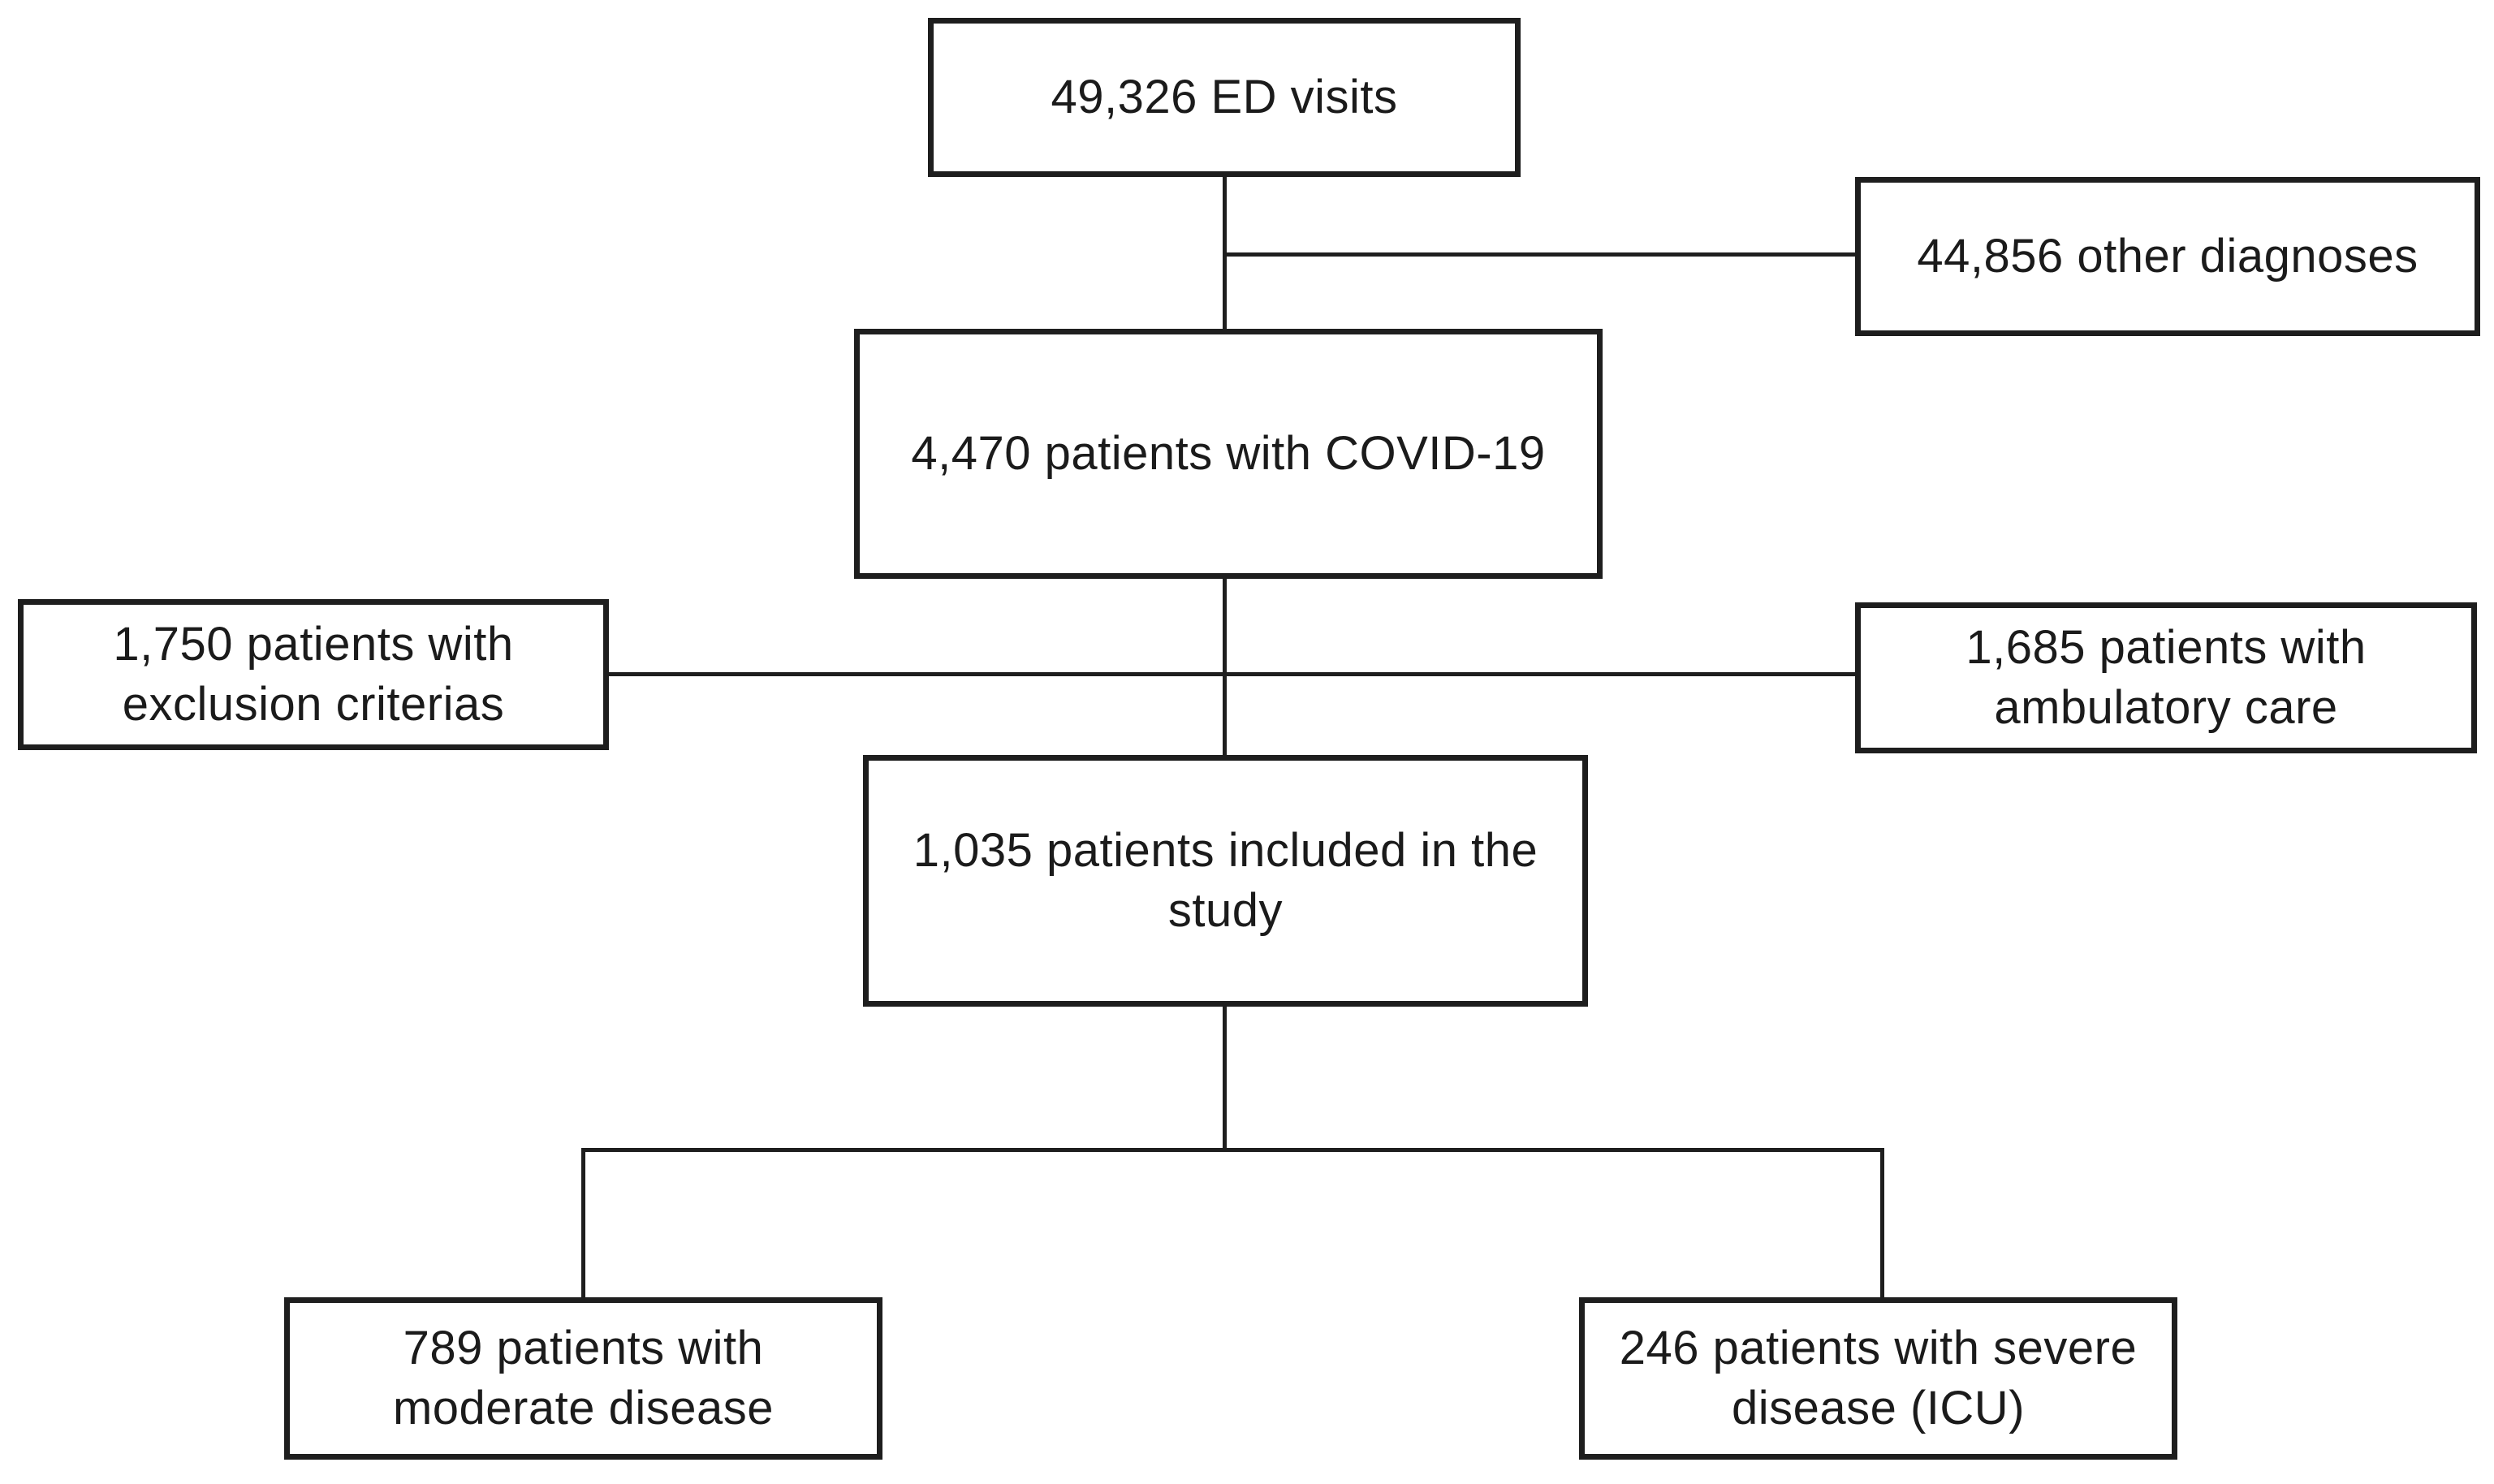 The height and width of the screenshot is (1484, 2494). I want to click on node-other-diagnoses: 44,856 other diagnoses, so click(2167, 256).